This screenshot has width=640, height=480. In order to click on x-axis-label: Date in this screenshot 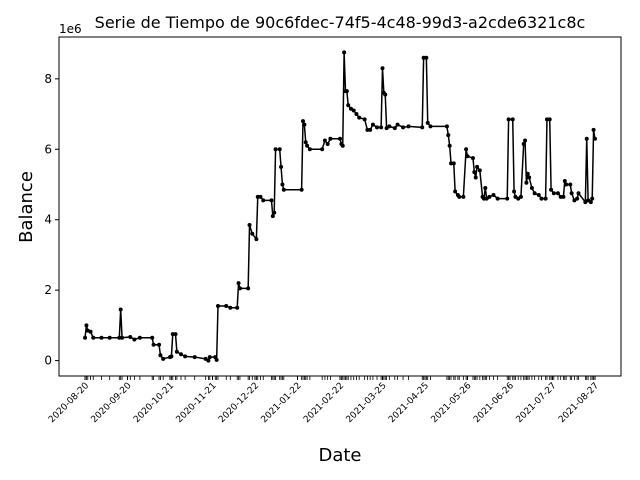, I will do `click(339, 455)`.